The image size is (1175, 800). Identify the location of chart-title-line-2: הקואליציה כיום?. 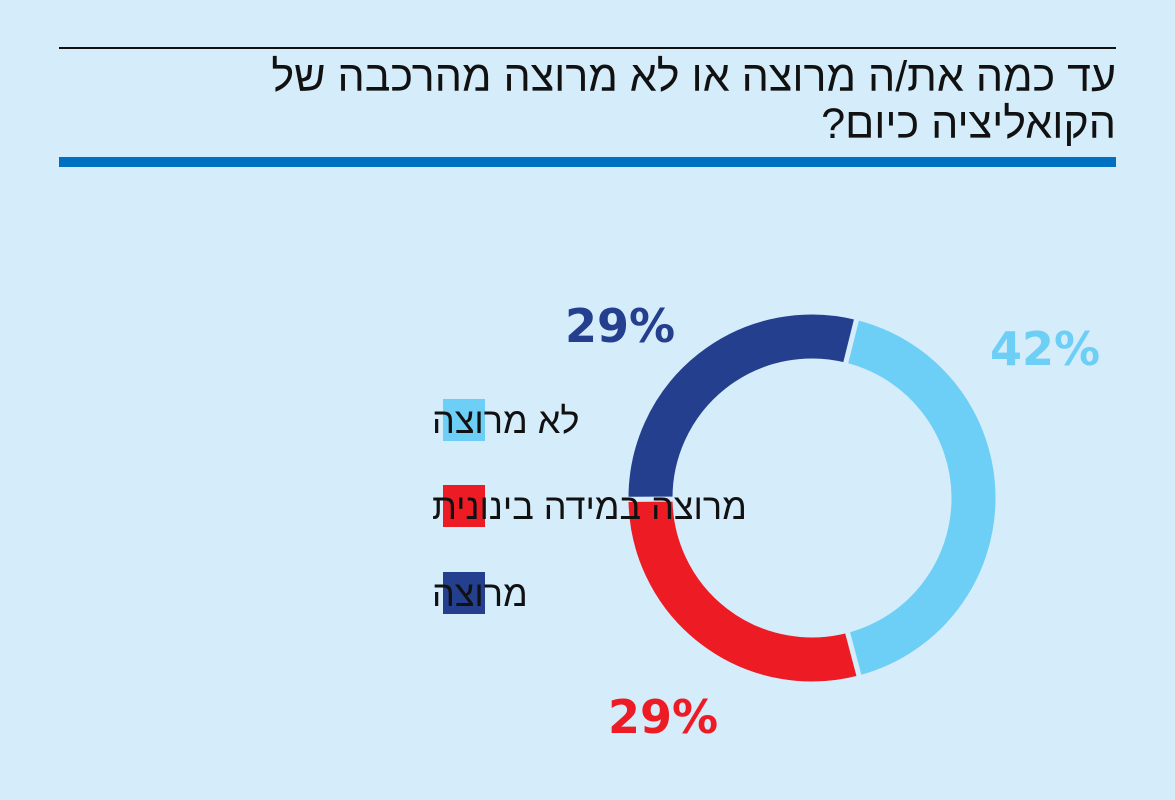
(968, 124).